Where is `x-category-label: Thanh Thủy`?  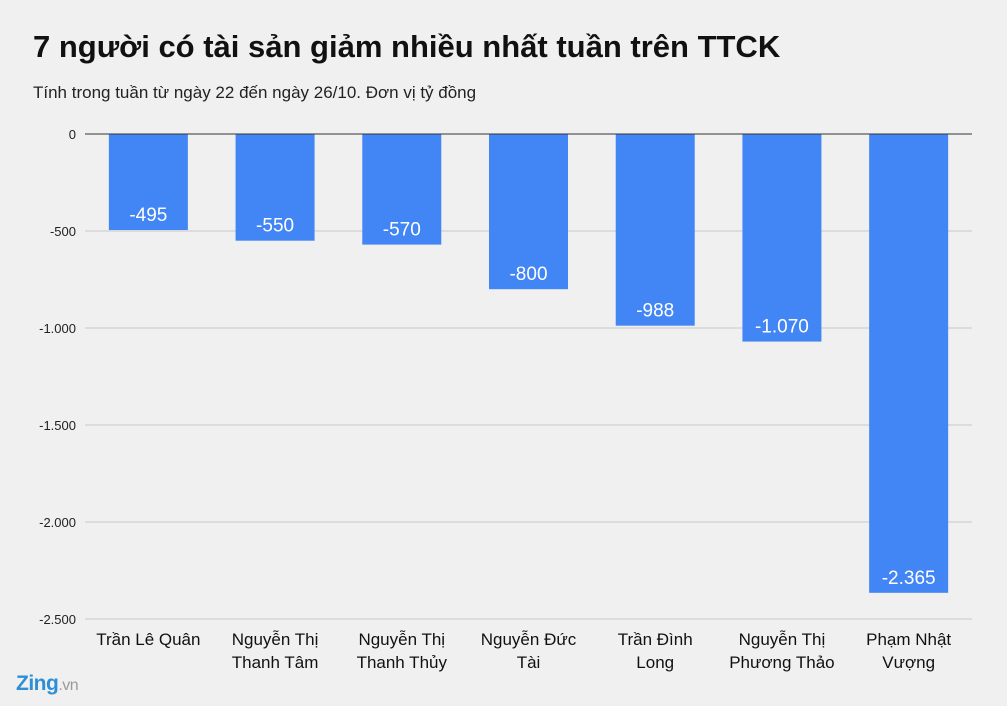 x-category-label: Thanh Thủy is located at coordinates (402, 662).